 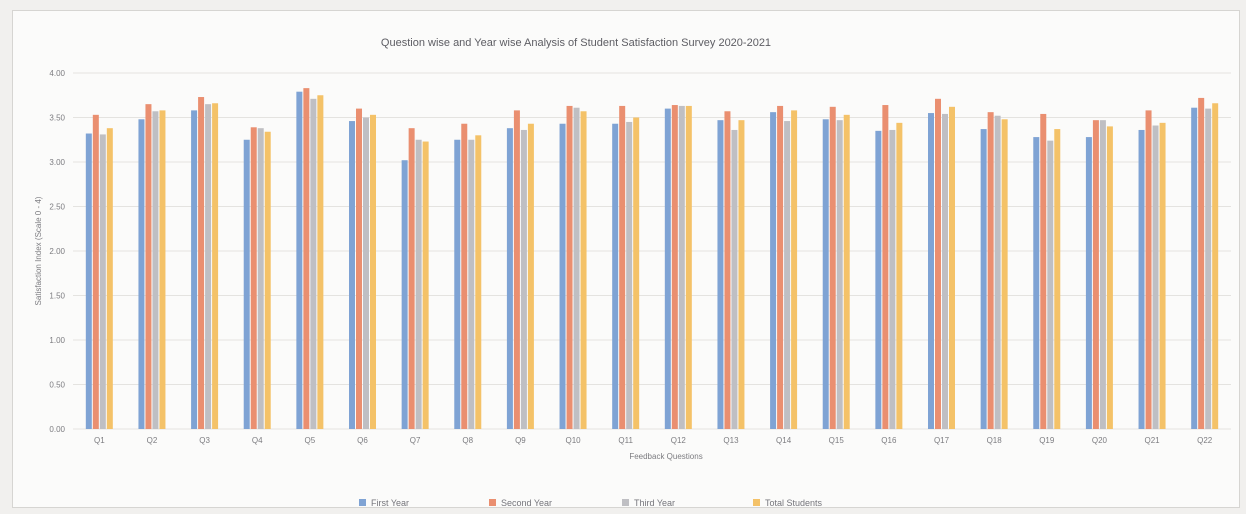 I want to click on x-tick-label: Q21, so click(x=1152, y=440).